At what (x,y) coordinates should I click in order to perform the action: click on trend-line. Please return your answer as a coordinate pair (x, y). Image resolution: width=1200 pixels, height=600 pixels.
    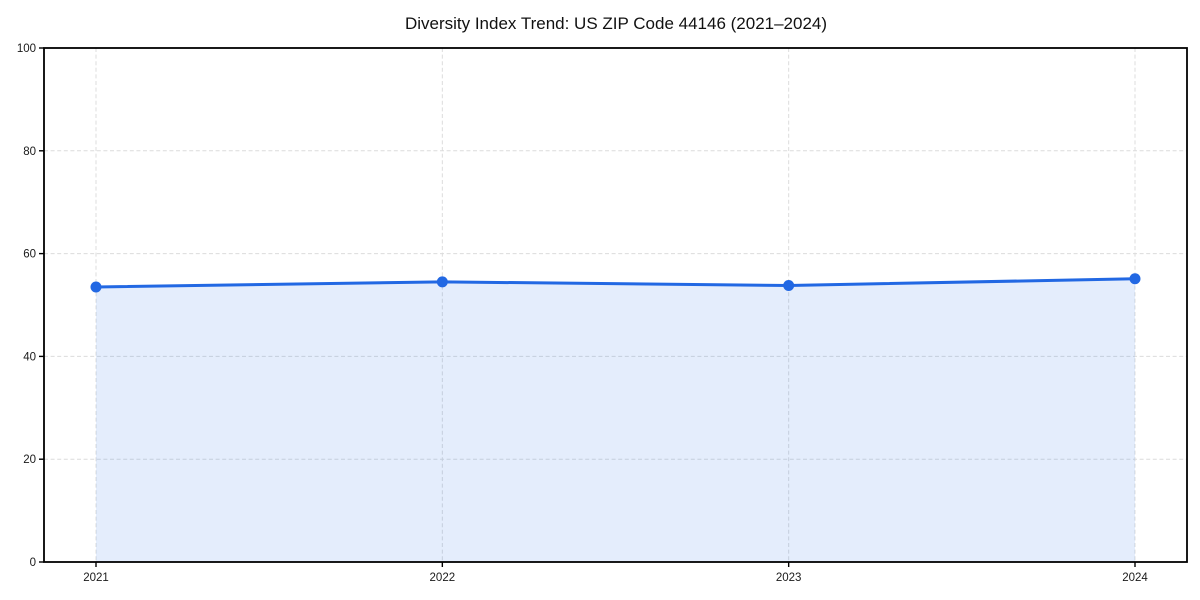
    Looking at the image, I should click on (615, 283).